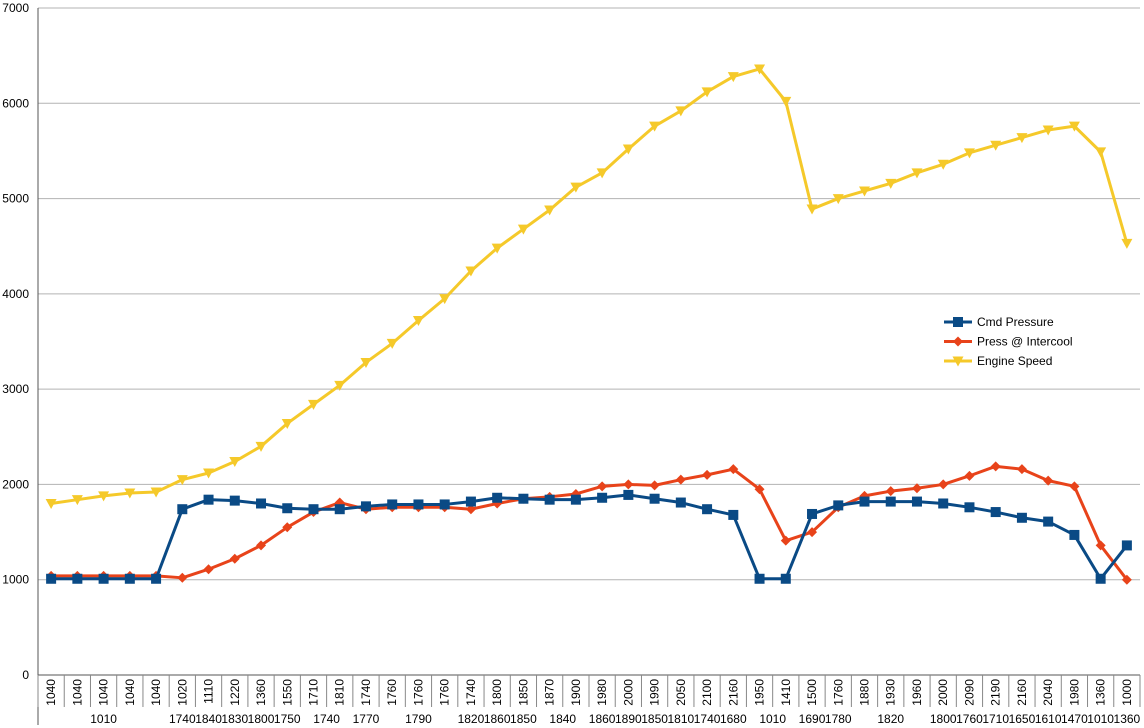  What do you see at coordinates (1074, 719) in the screenshot?
I see `x-tick-label-secondary: 1470` at bounding box center [1074, 719].